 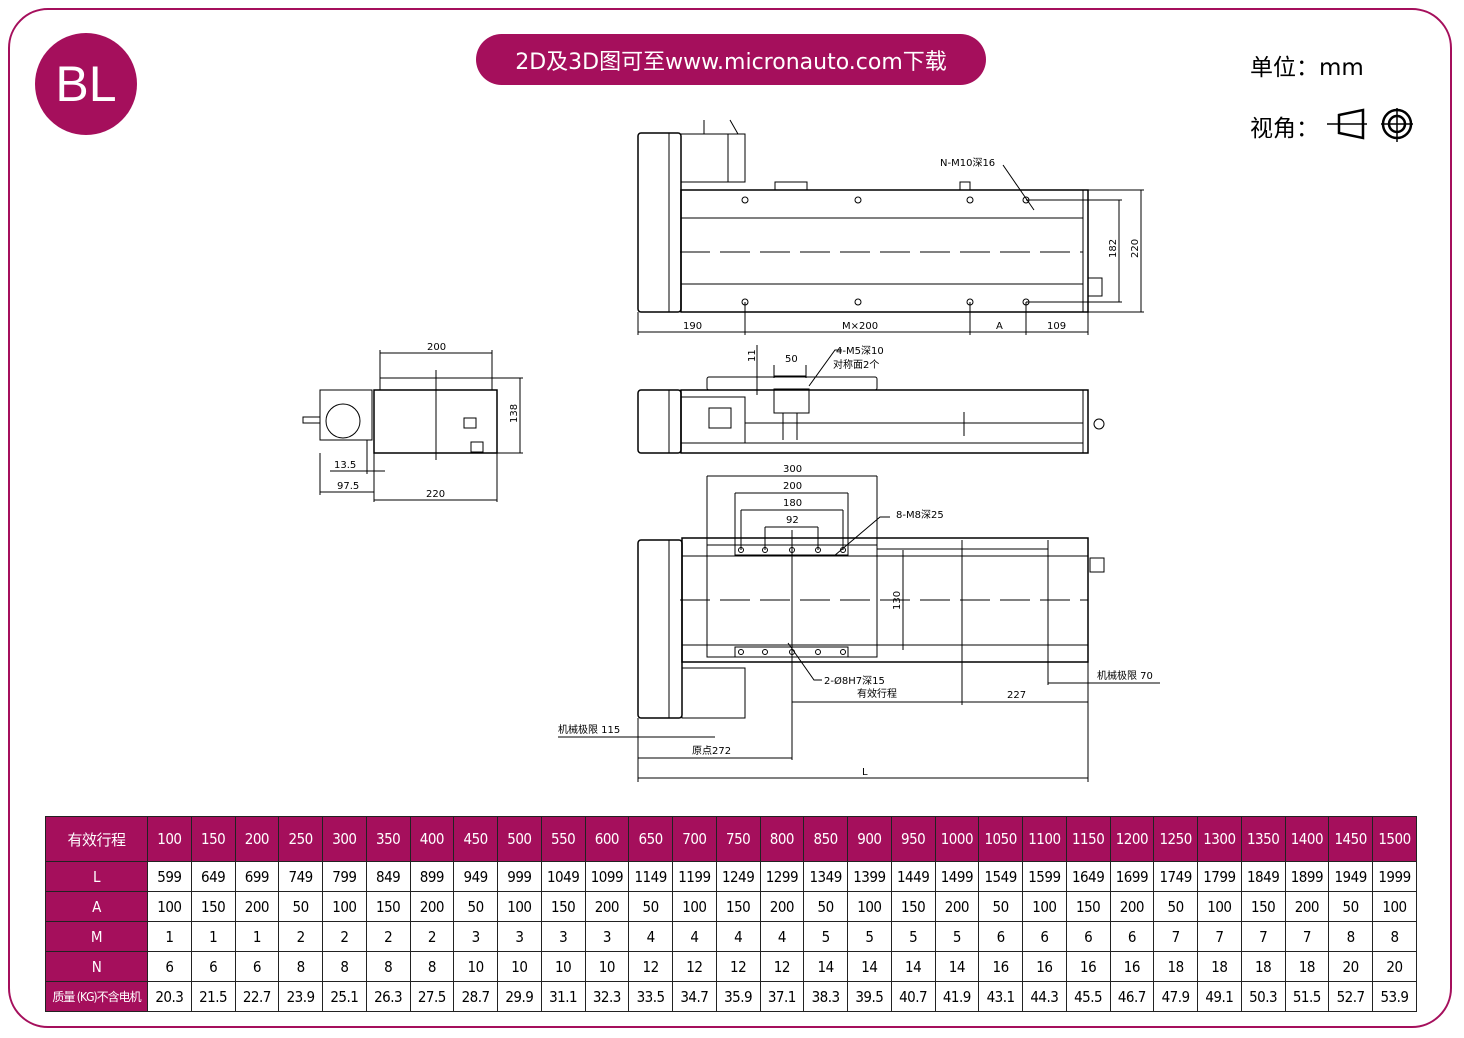 What do you see at coordinates (169, 996) in the screenshot?
I see `table-cell: 20.3` at bounding box center [169, 996].